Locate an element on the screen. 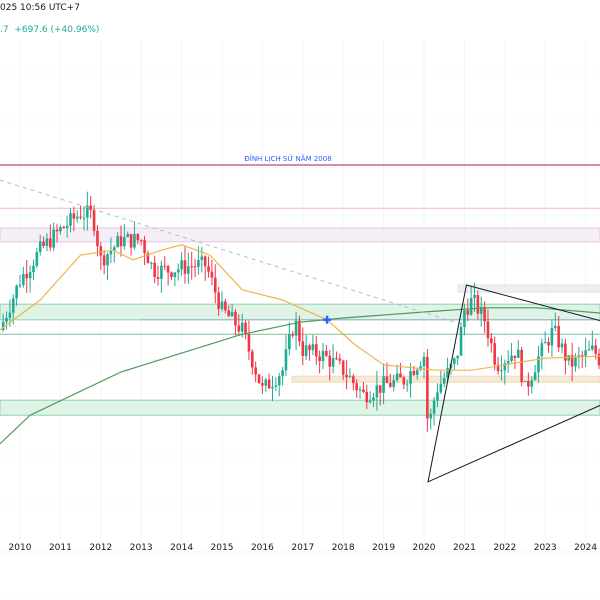  x-tick-label: 2017 is located at coordinates (302, 548).